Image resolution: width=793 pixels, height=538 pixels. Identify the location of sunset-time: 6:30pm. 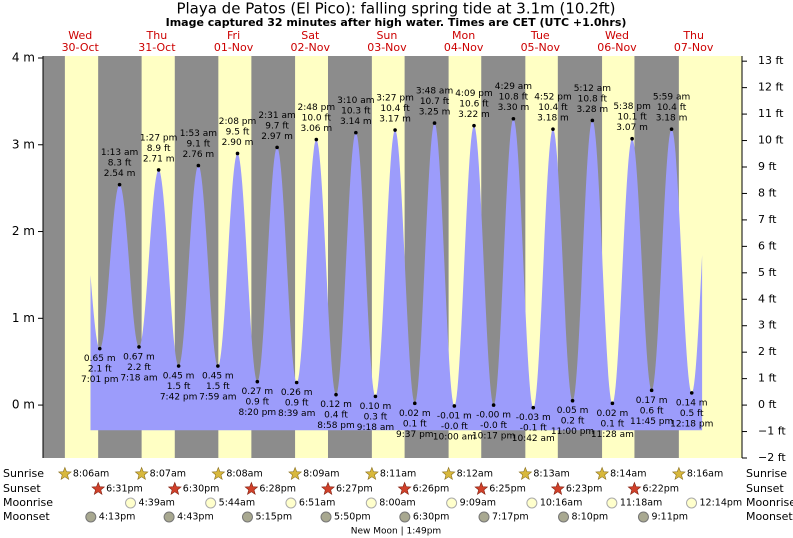
(201, 489).